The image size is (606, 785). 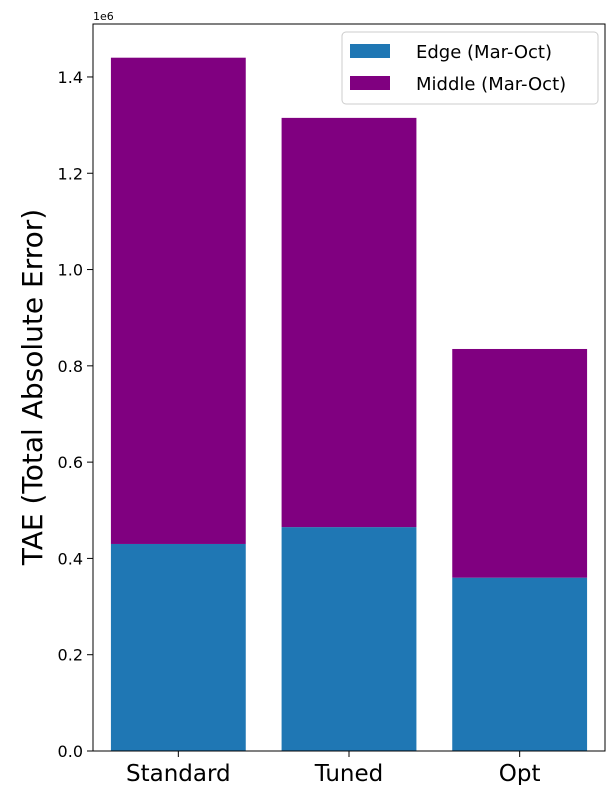 I want to click on x-axis-ticks: Standard Tuned Opt, so click(x=333, y=768).